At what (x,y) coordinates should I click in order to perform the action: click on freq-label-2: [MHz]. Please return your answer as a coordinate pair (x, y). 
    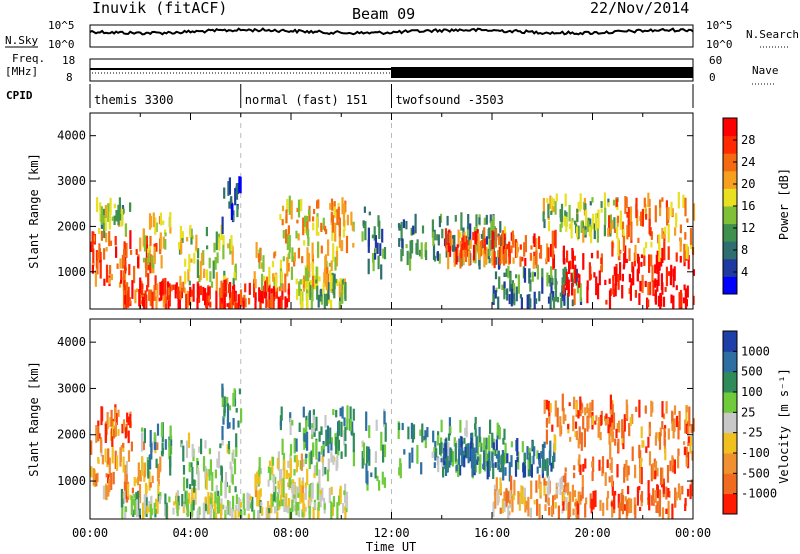
    Looking at the image, I should click on (21, 71).